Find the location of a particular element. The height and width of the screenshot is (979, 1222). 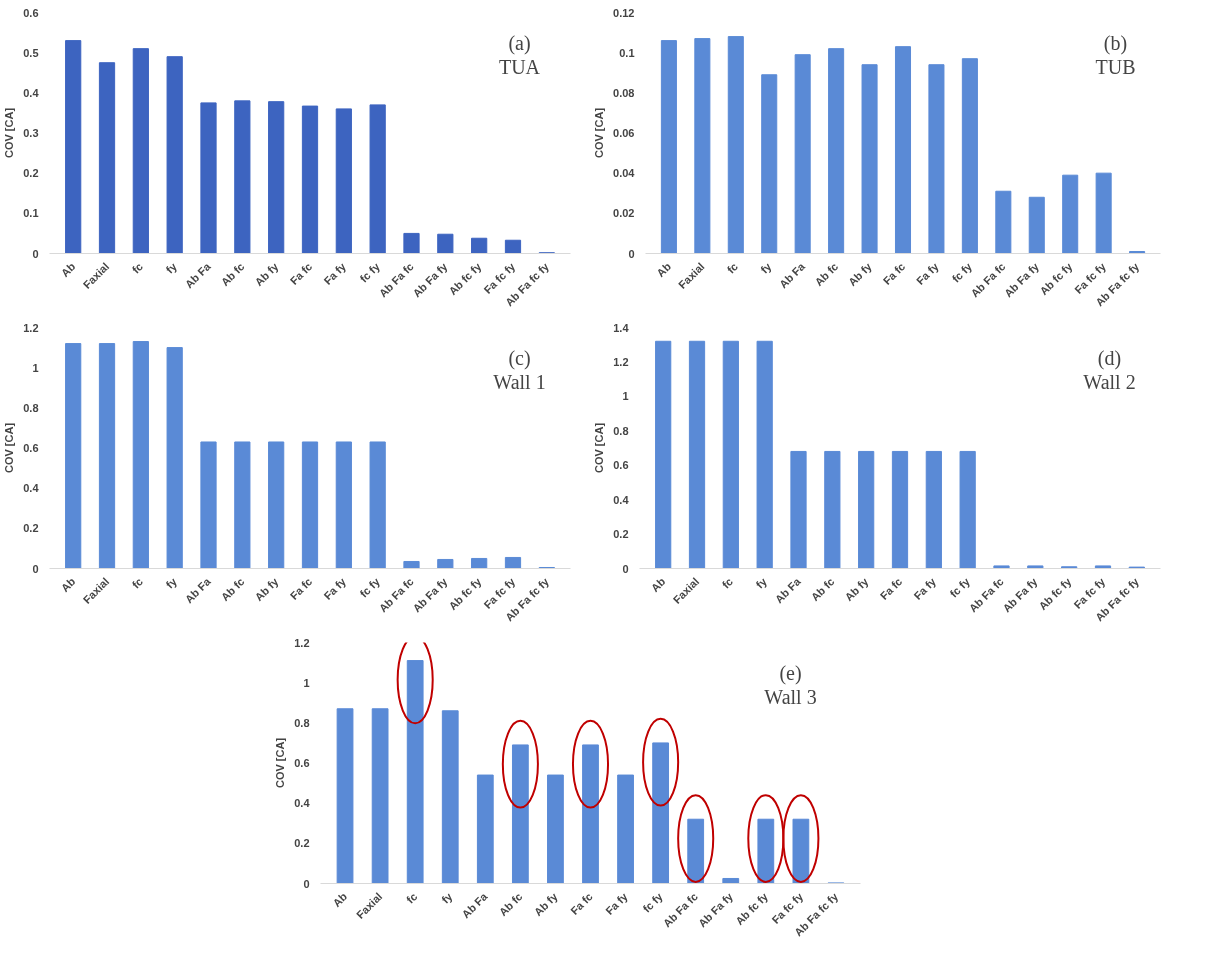

annotation: (d) is located at coordinates (1109, 358).